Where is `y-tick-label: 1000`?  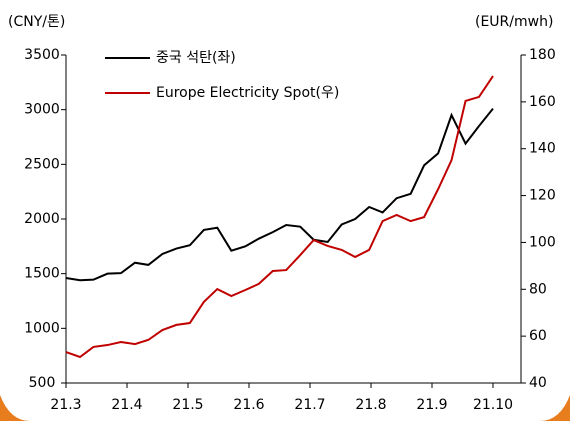 y-tick-label: 1000 is located at coordinates (42, 328).